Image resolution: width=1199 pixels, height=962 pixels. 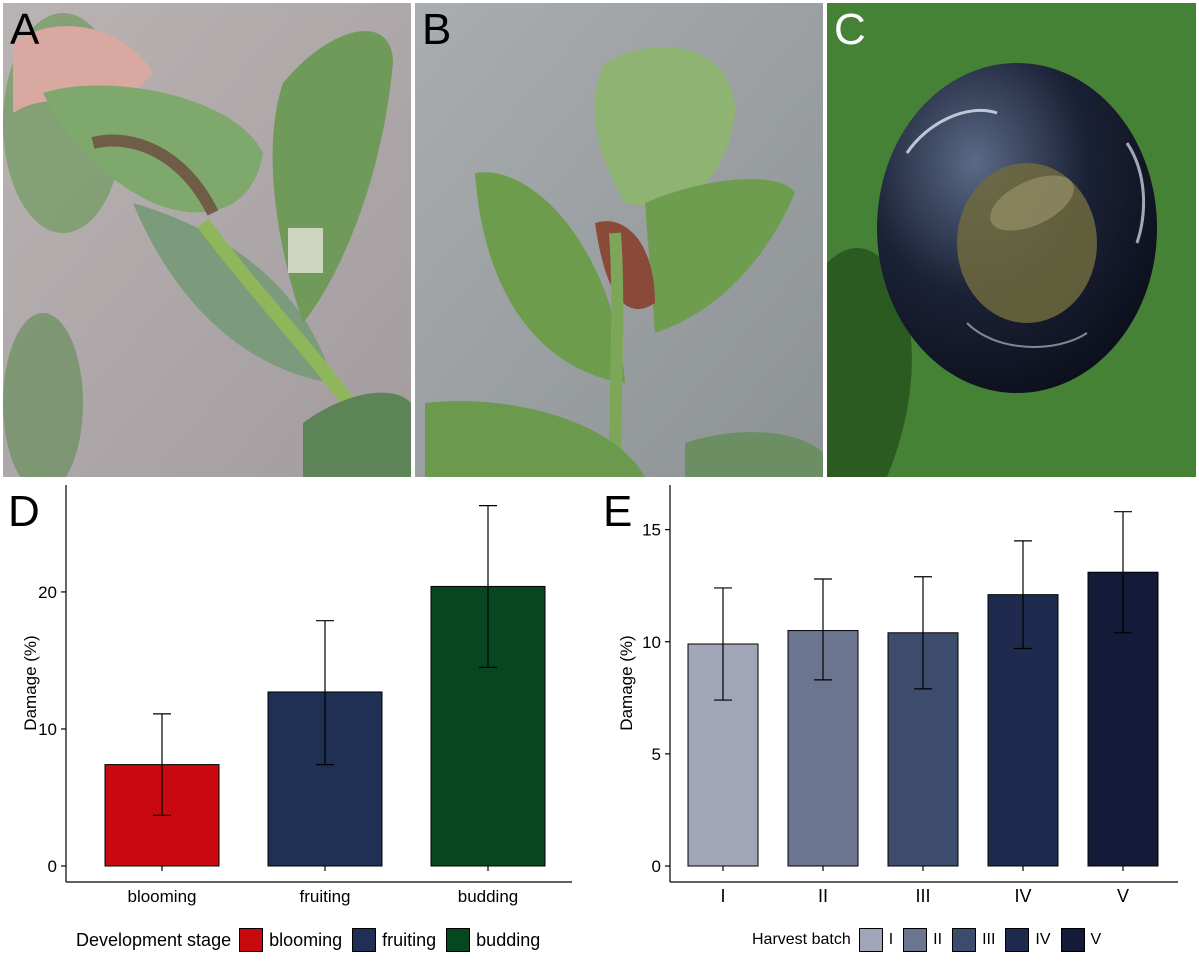 What do you see at coordinates (25, 29) in the screenshot?
I see `panel-label-a: A` at bounding box center [25, 29].